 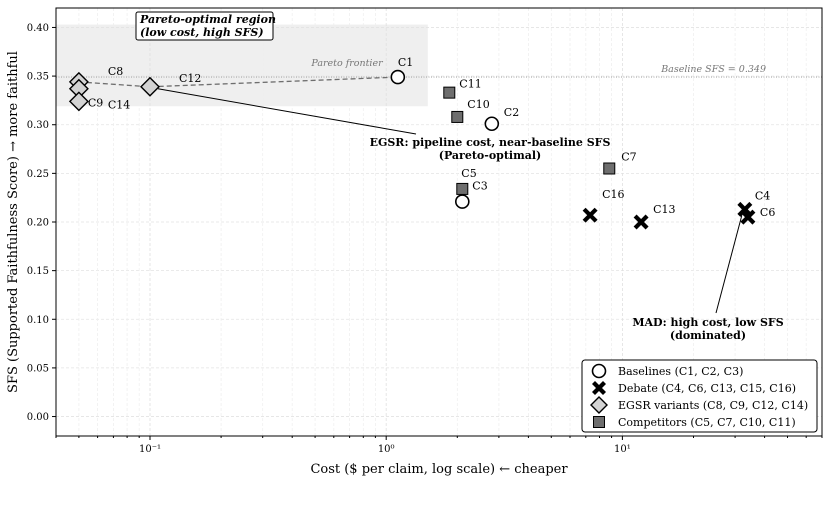 What do you see at coordinates (628, 157) in the screenshot?
I see `label-c7: C7` at bounding box center [628, 157].